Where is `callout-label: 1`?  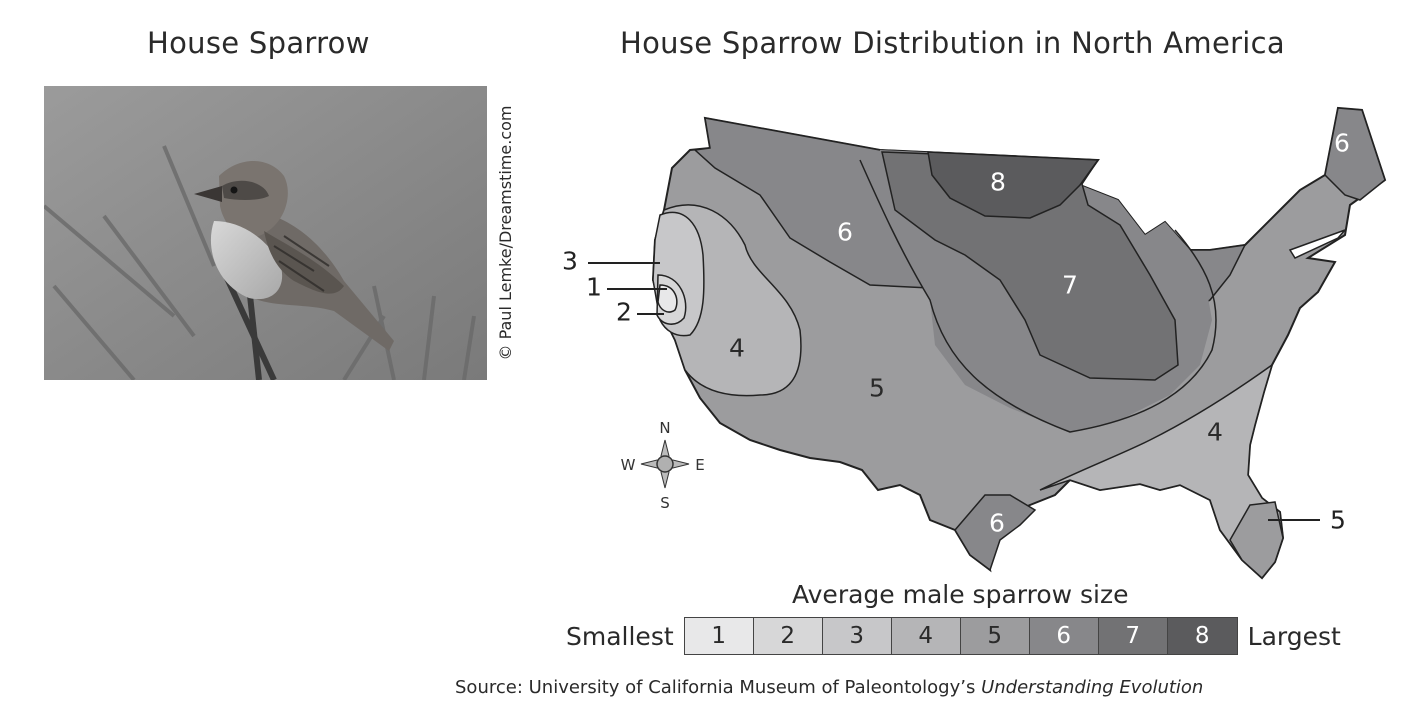 callout-label: 1 is located at coordinates (594, 287).